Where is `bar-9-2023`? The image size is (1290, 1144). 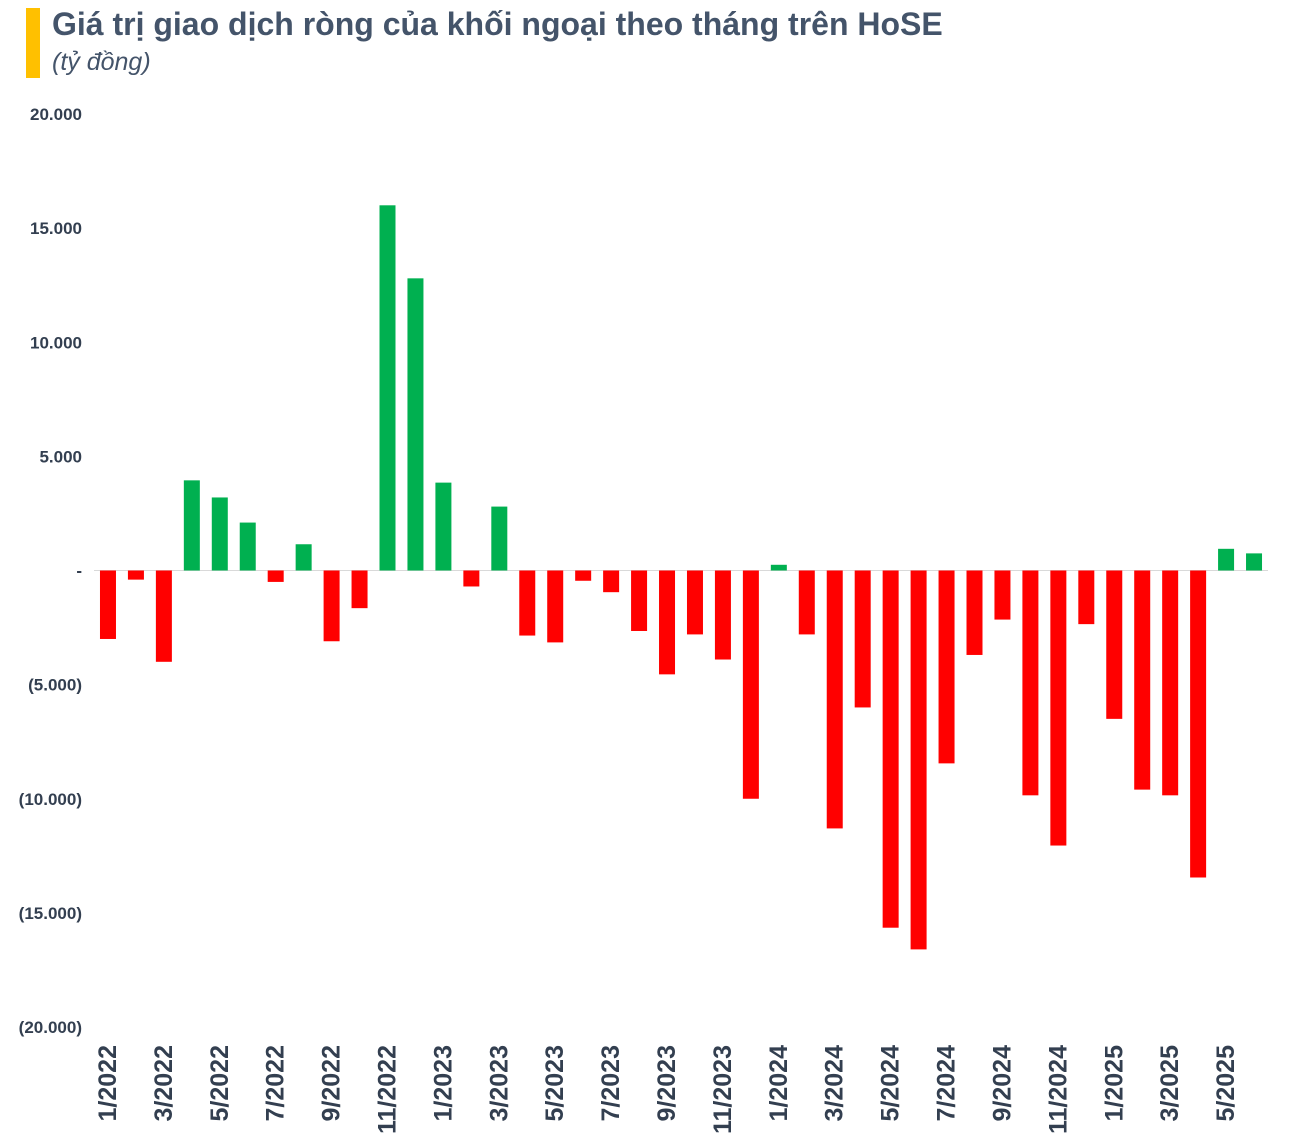
bar-9-2023 is located at coordinates (667, 622).